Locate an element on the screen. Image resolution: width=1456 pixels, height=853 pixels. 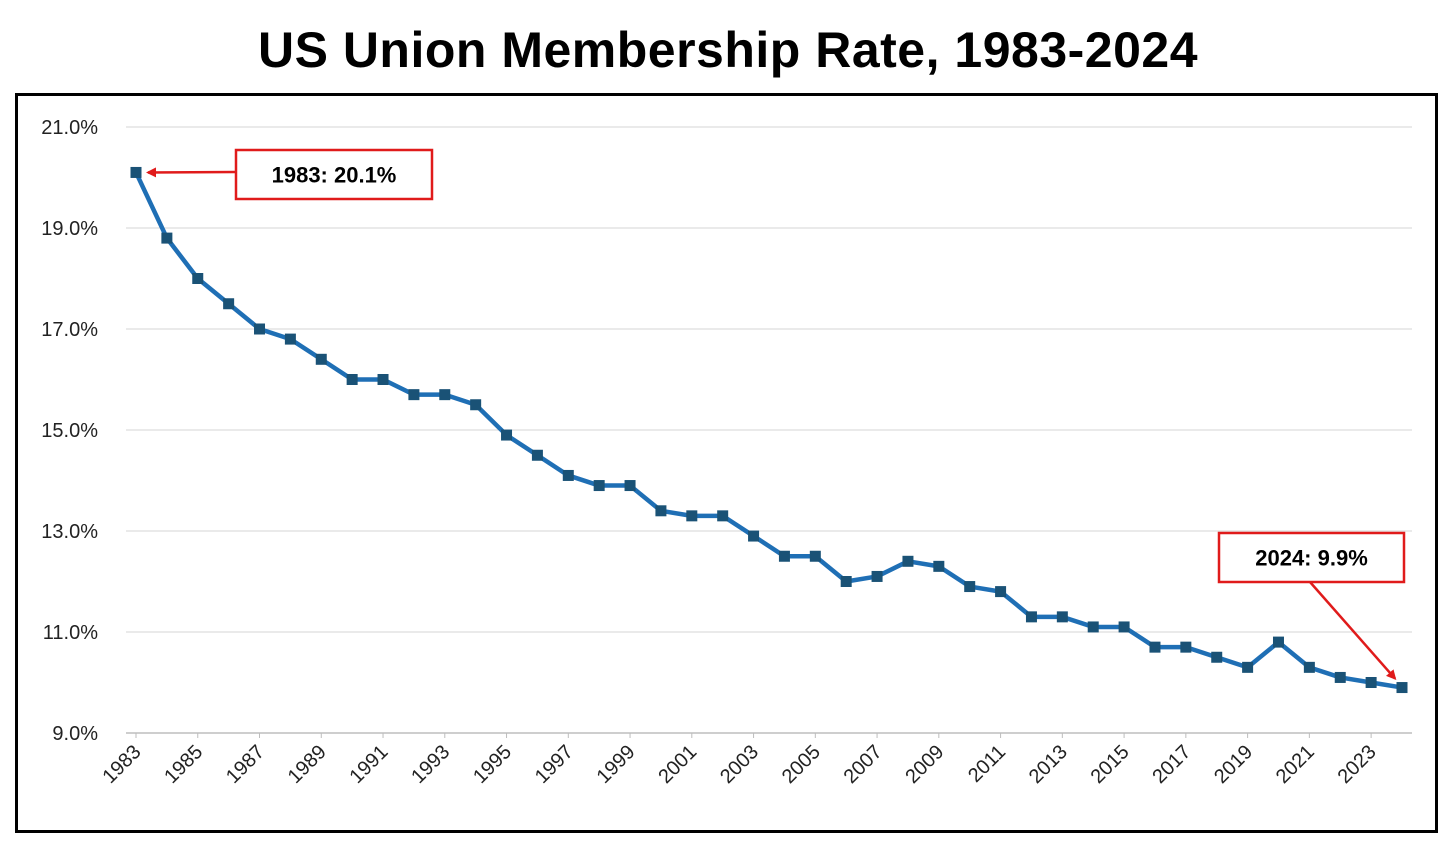
y-tick-label: 15.0% is located at coordinates (69, 431).